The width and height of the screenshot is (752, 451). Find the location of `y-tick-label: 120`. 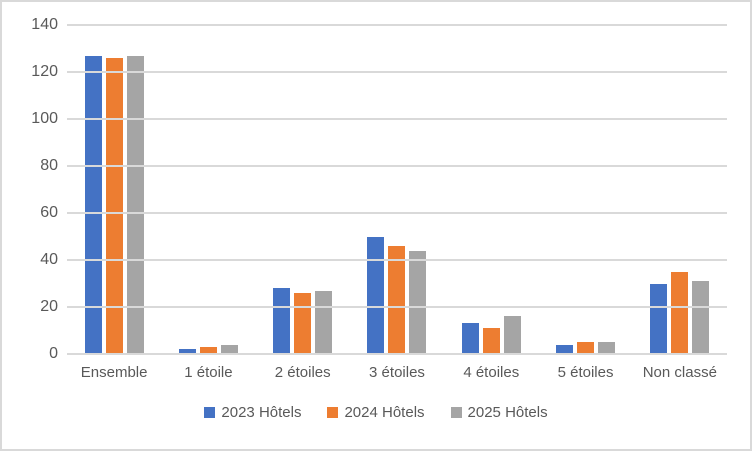

y-tick-label: 120 is located at coordinates (44, 71).